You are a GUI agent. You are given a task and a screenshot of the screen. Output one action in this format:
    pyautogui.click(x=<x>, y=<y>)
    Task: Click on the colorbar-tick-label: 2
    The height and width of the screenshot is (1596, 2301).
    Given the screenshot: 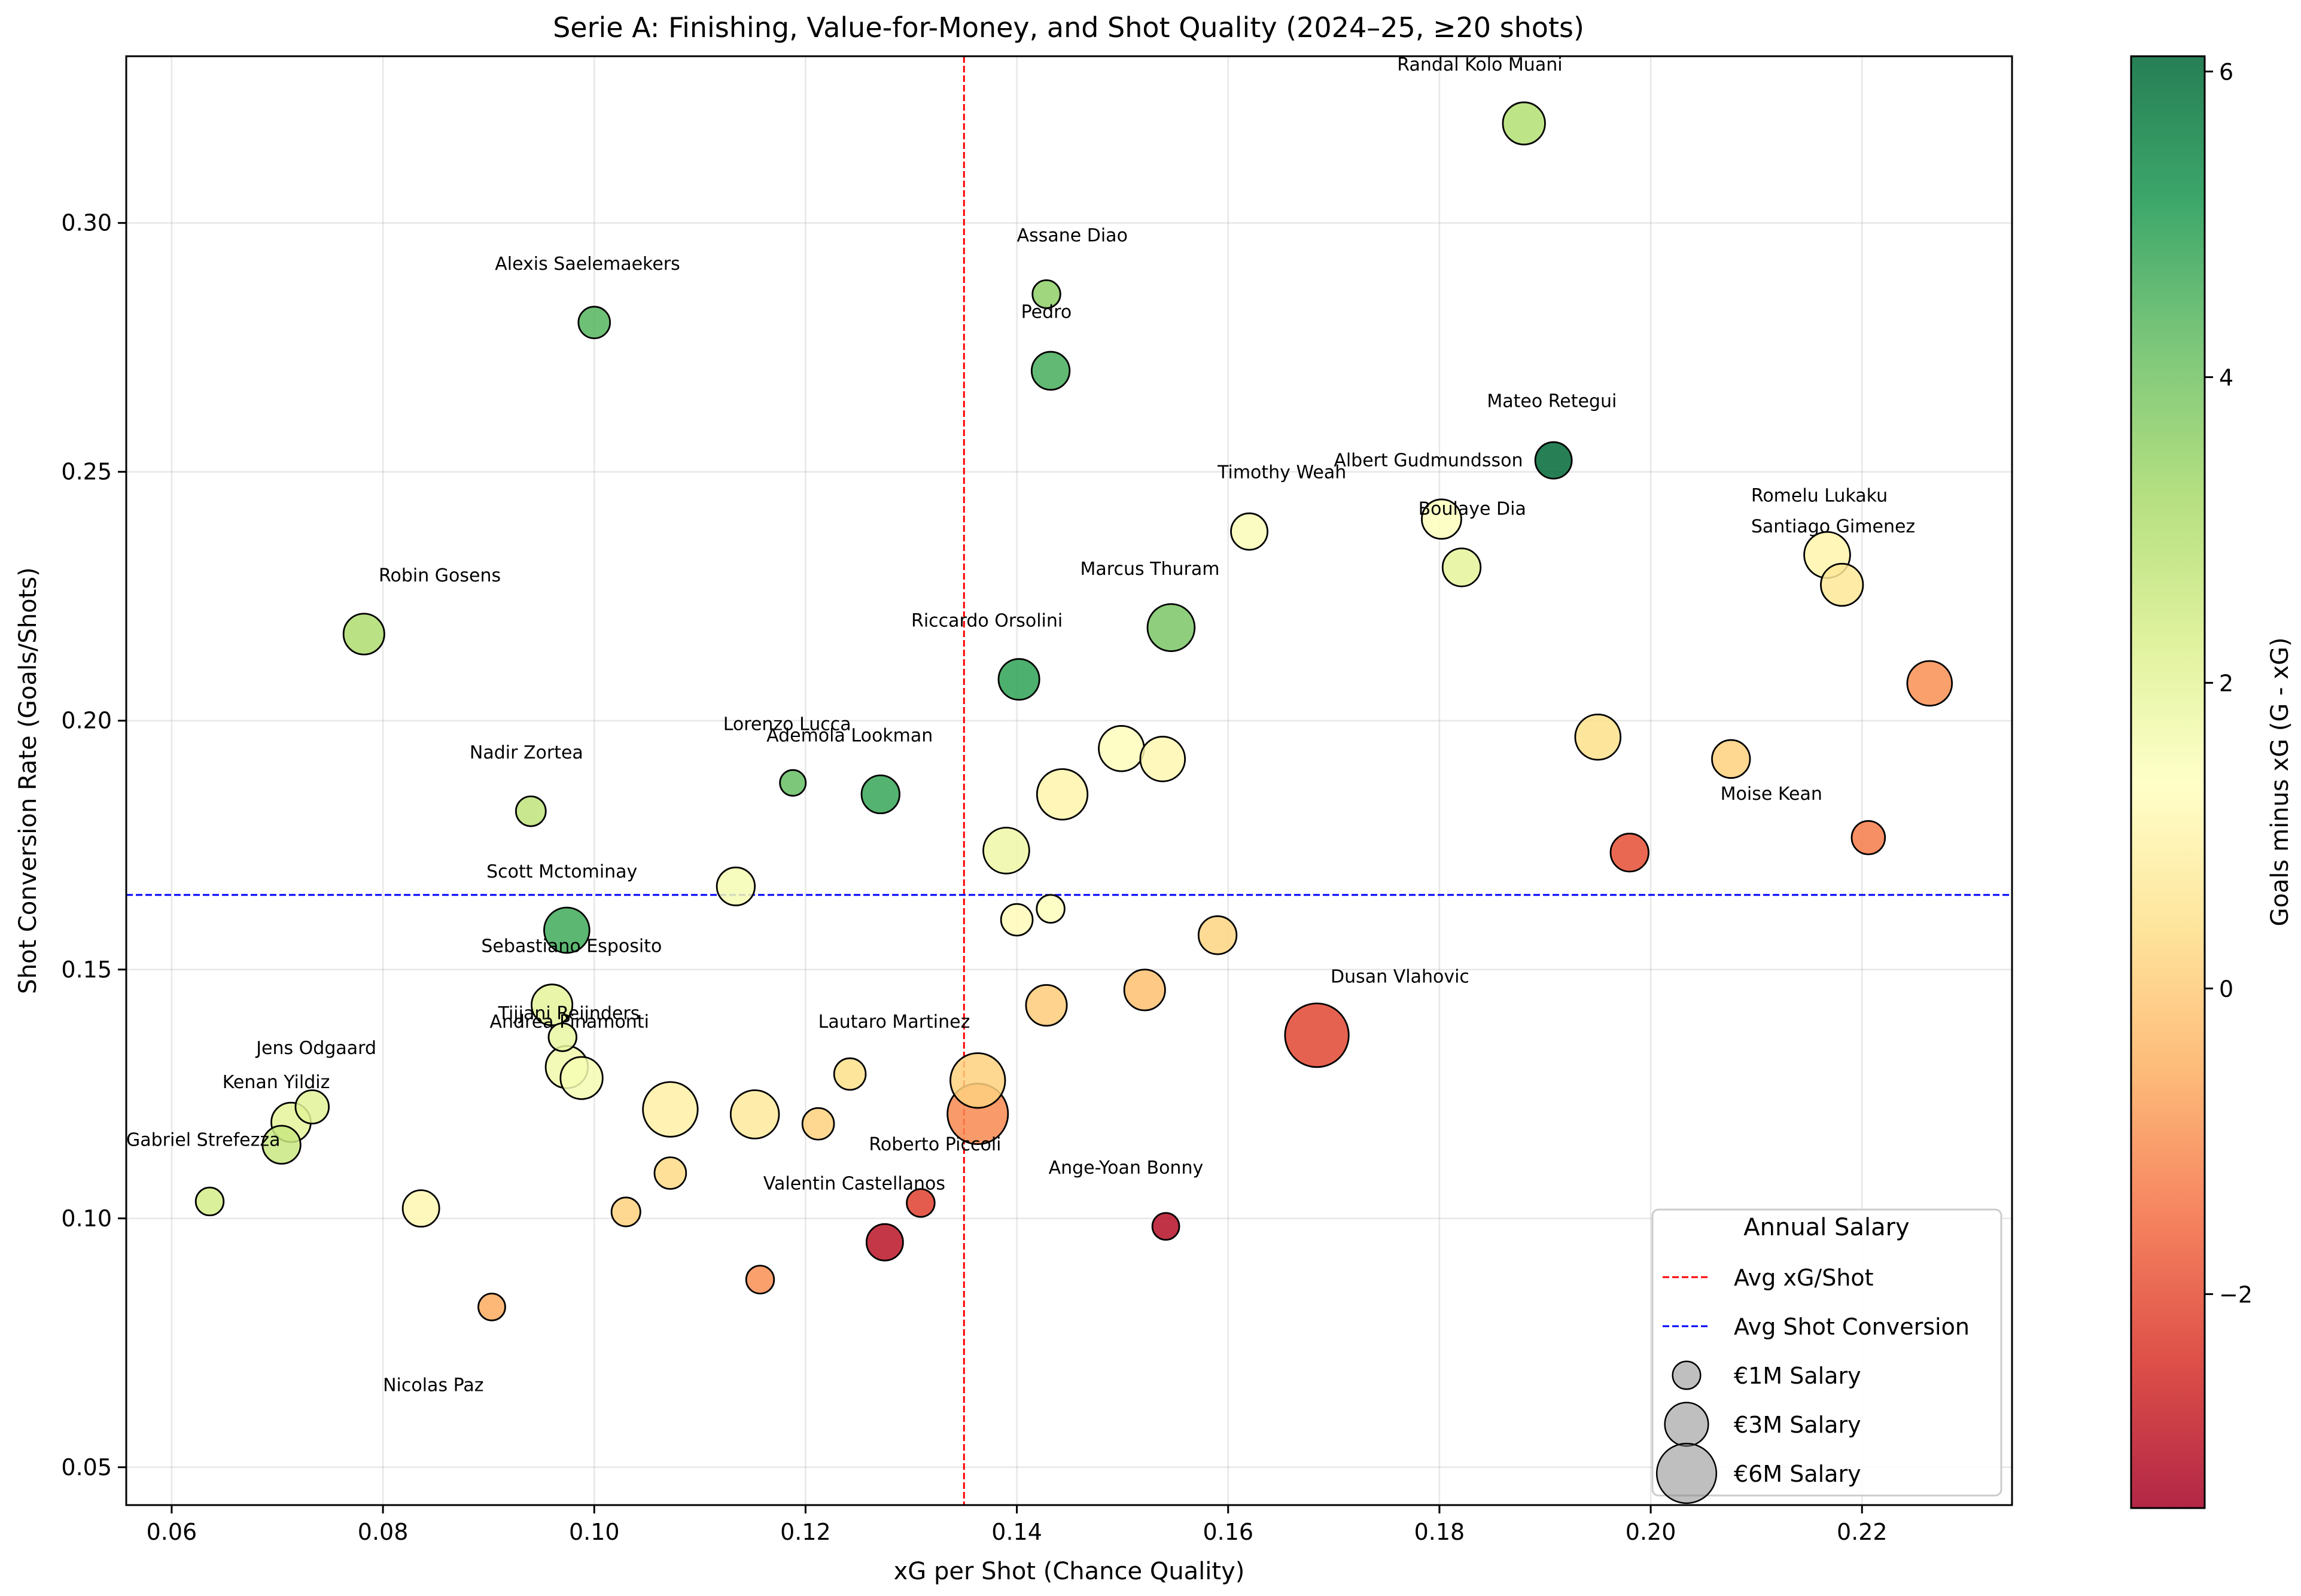 What is the action you would take?
    pyautogui.click(x=2226, y=683)
    